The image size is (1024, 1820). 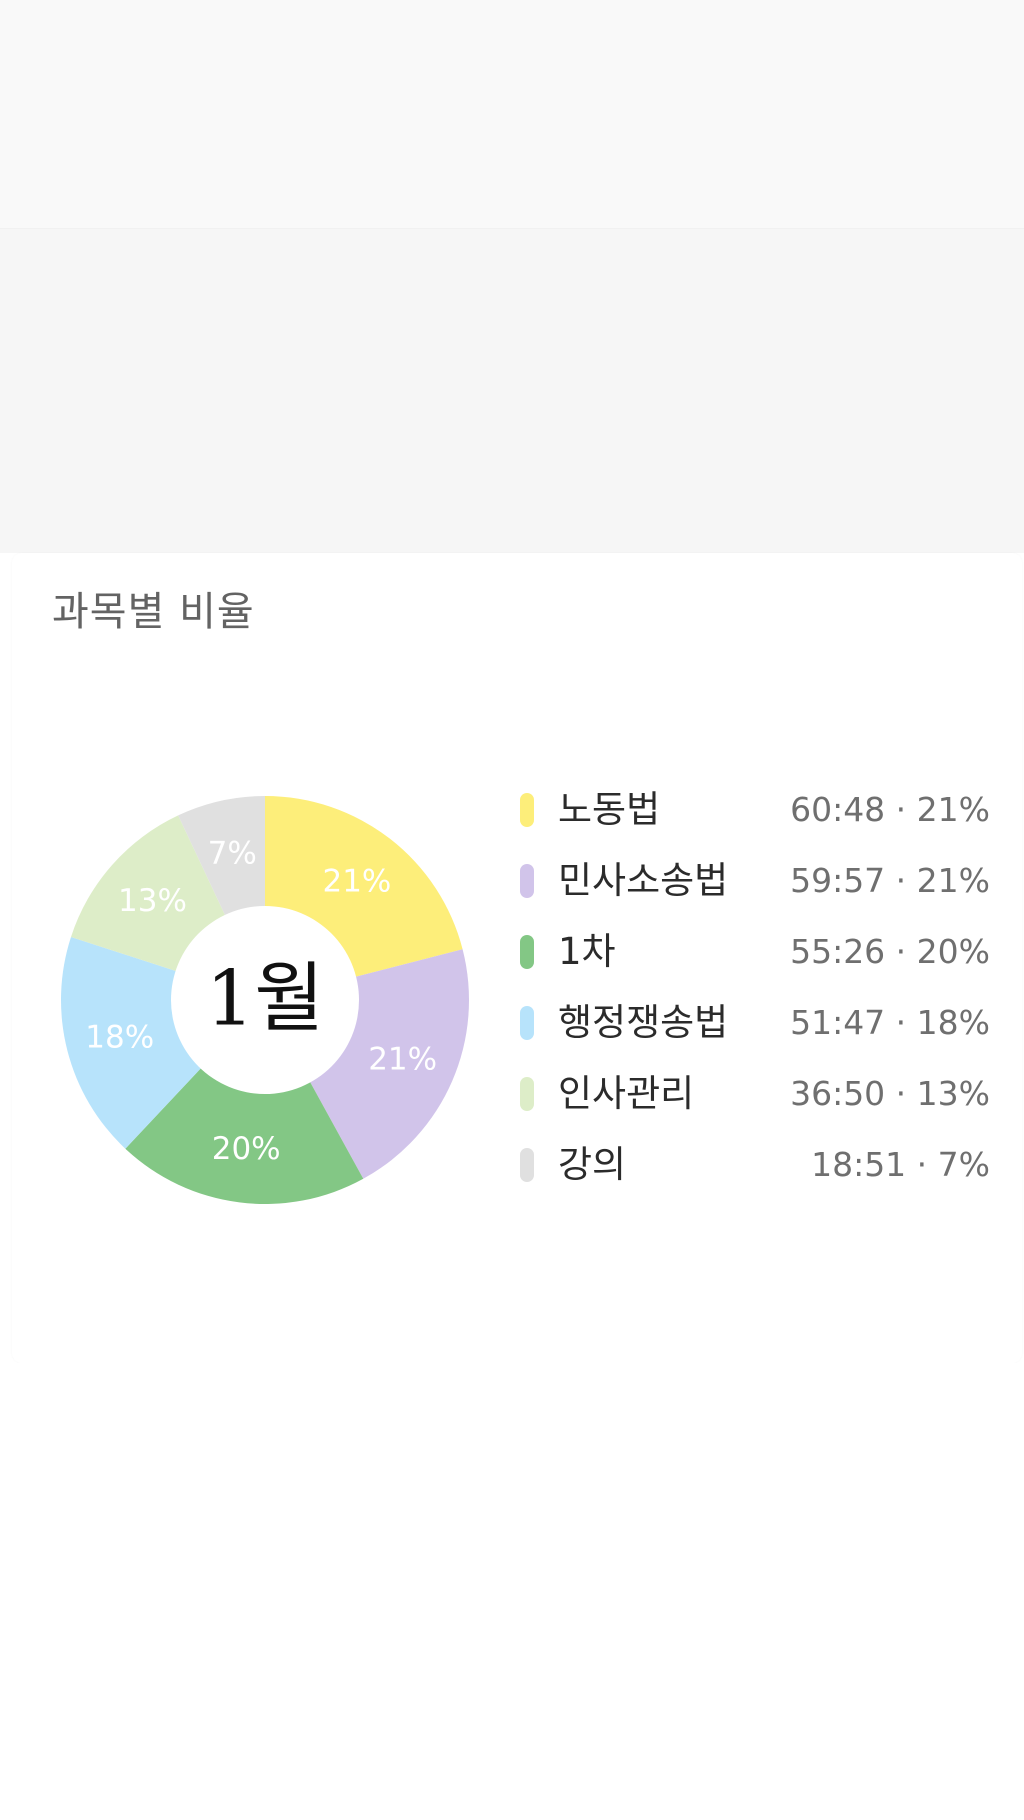 What do you see at coordinates (119, 1037) in the screenshot?
I see `slice-percent-label: 18%` at bounding box center [119, 1037].